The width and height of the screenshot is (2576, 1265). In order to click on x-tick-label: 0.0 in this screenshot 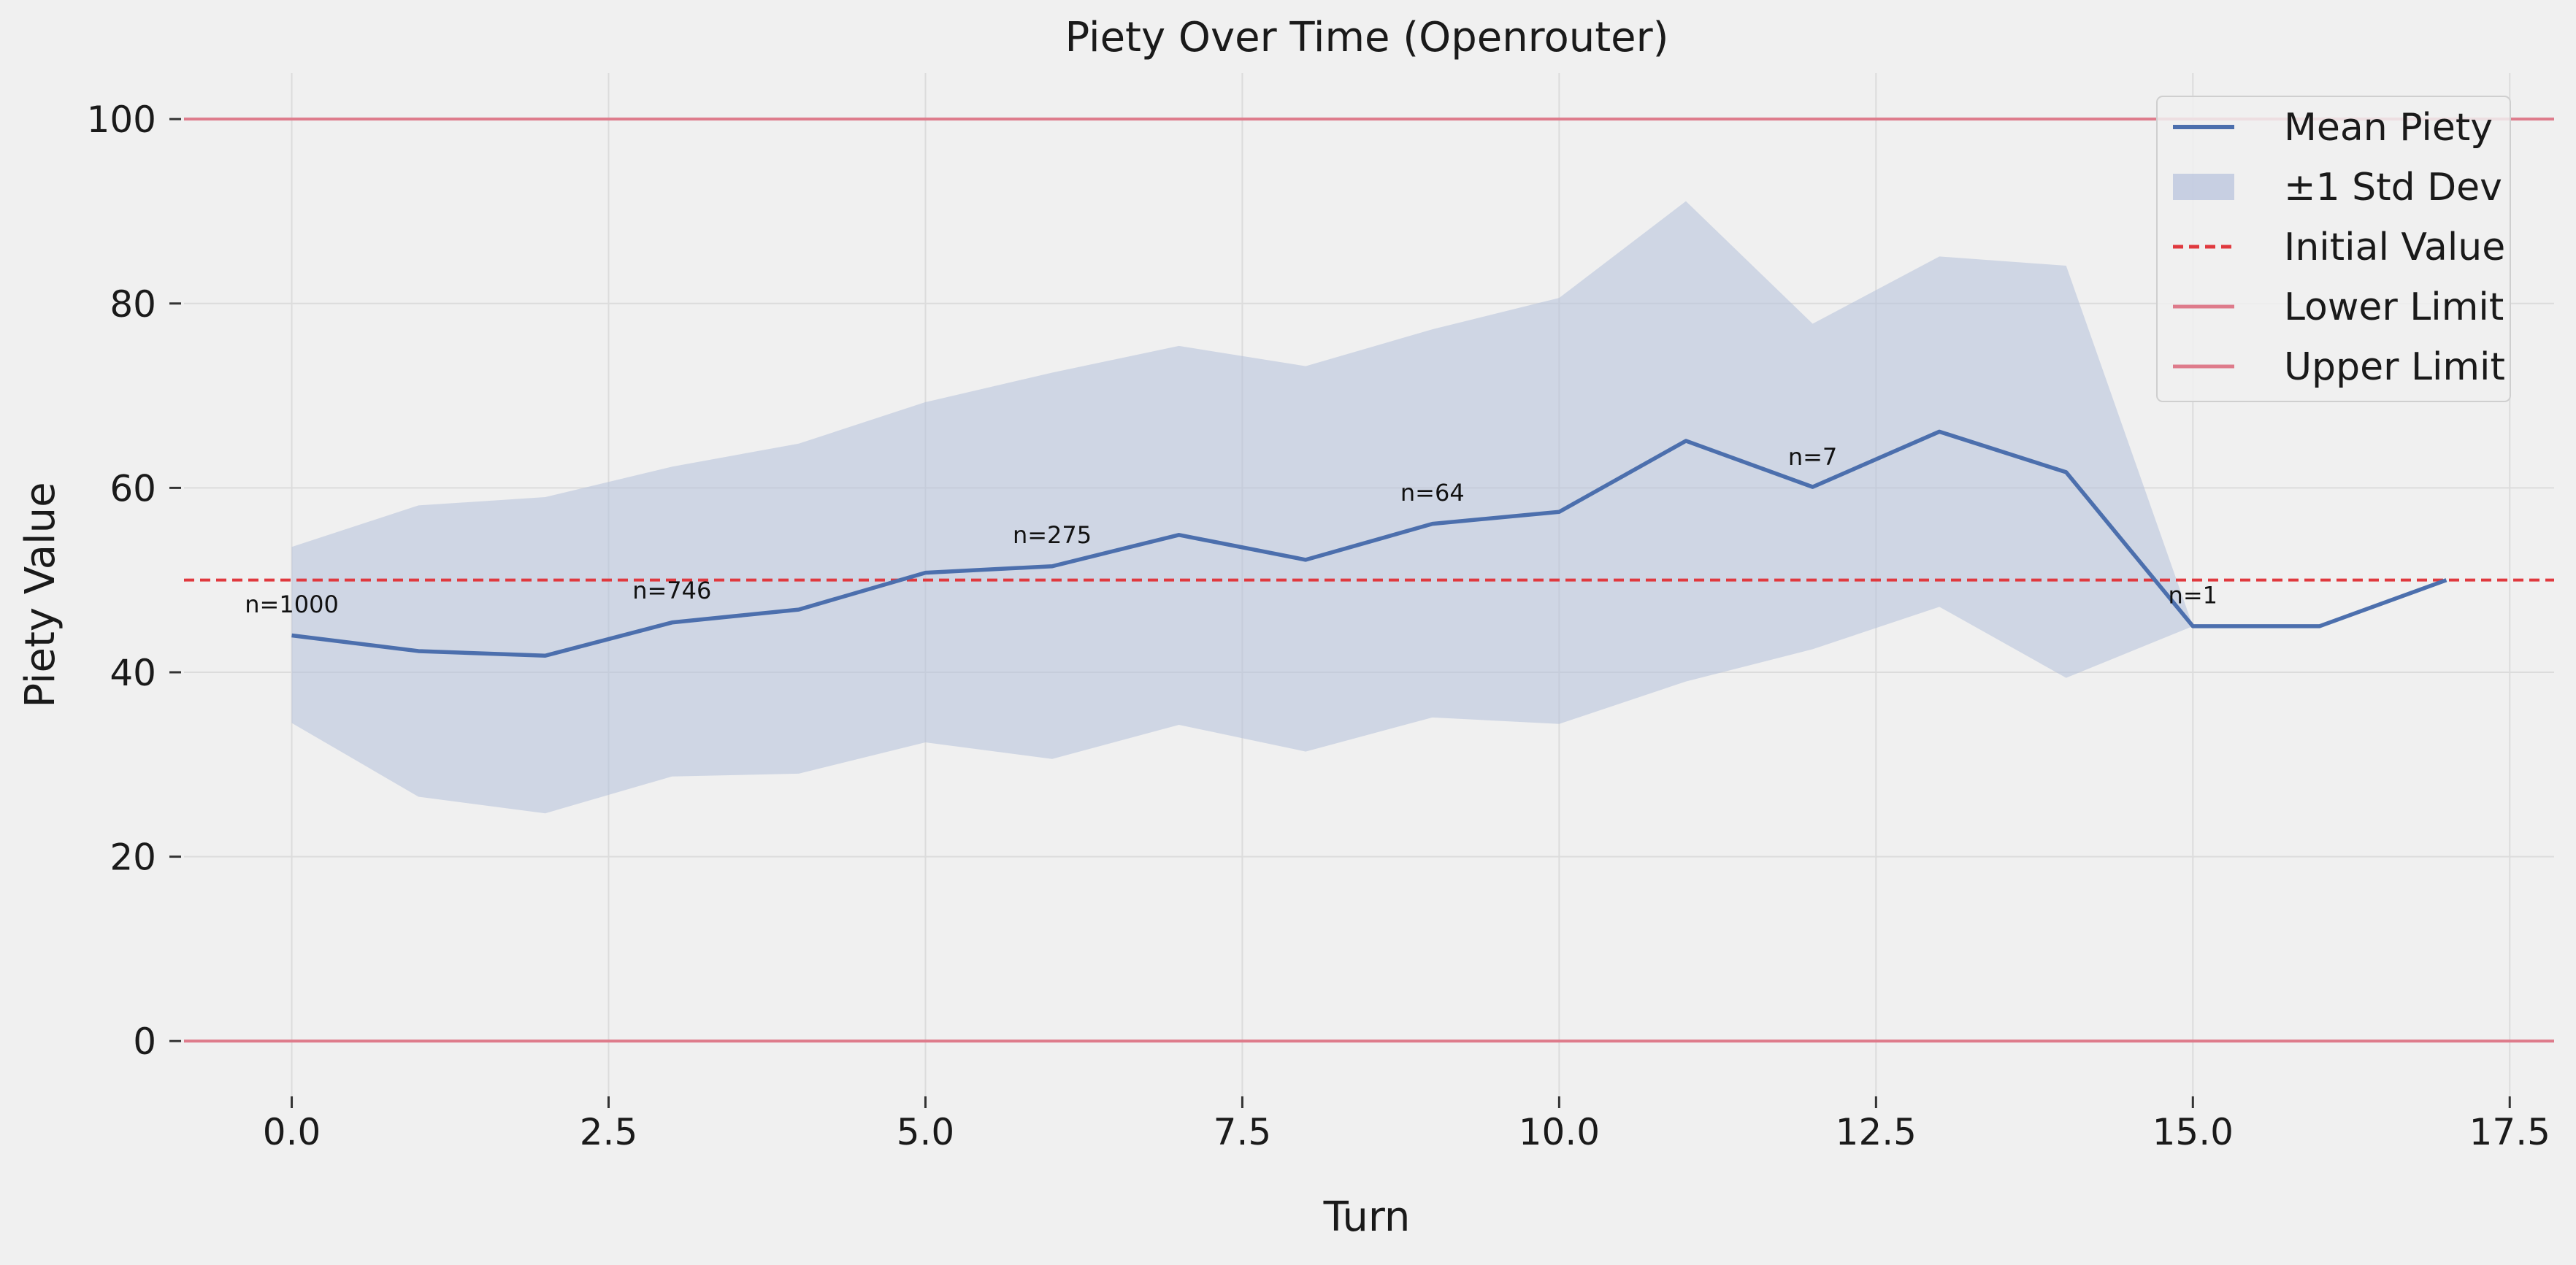, I will do `click(292, 1132)`.